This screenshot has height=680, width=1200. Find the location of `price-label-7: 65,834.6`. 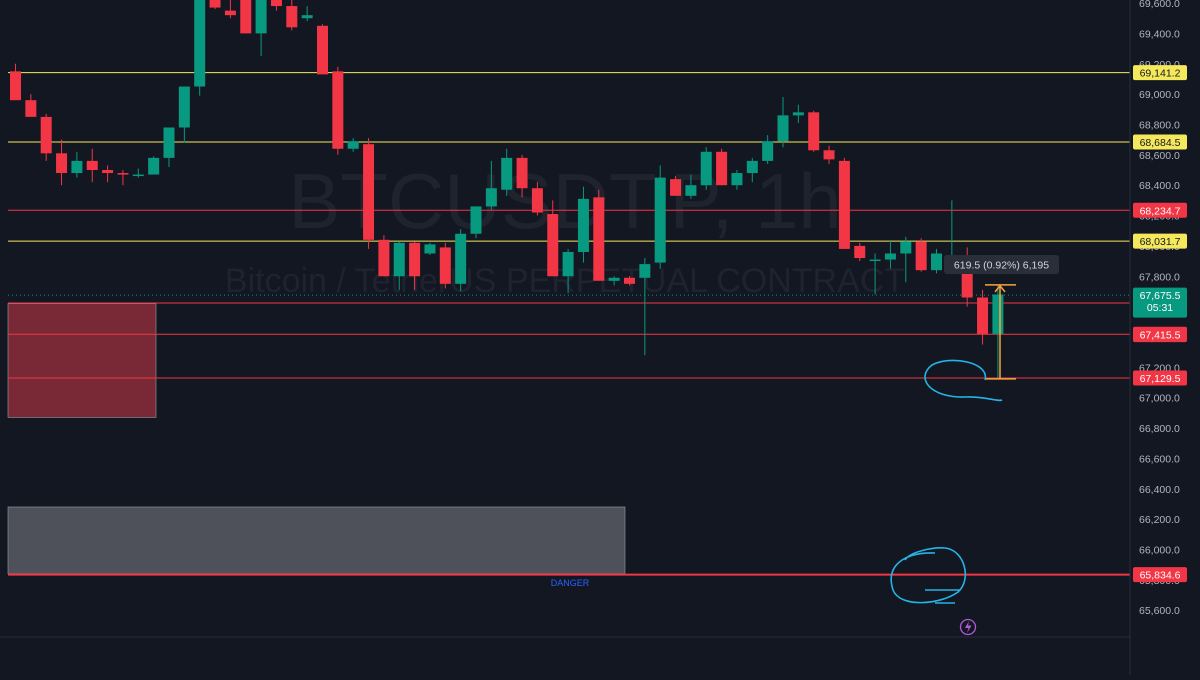

price-label-7: 65,834.6 is located at coordinates (1160, 576).